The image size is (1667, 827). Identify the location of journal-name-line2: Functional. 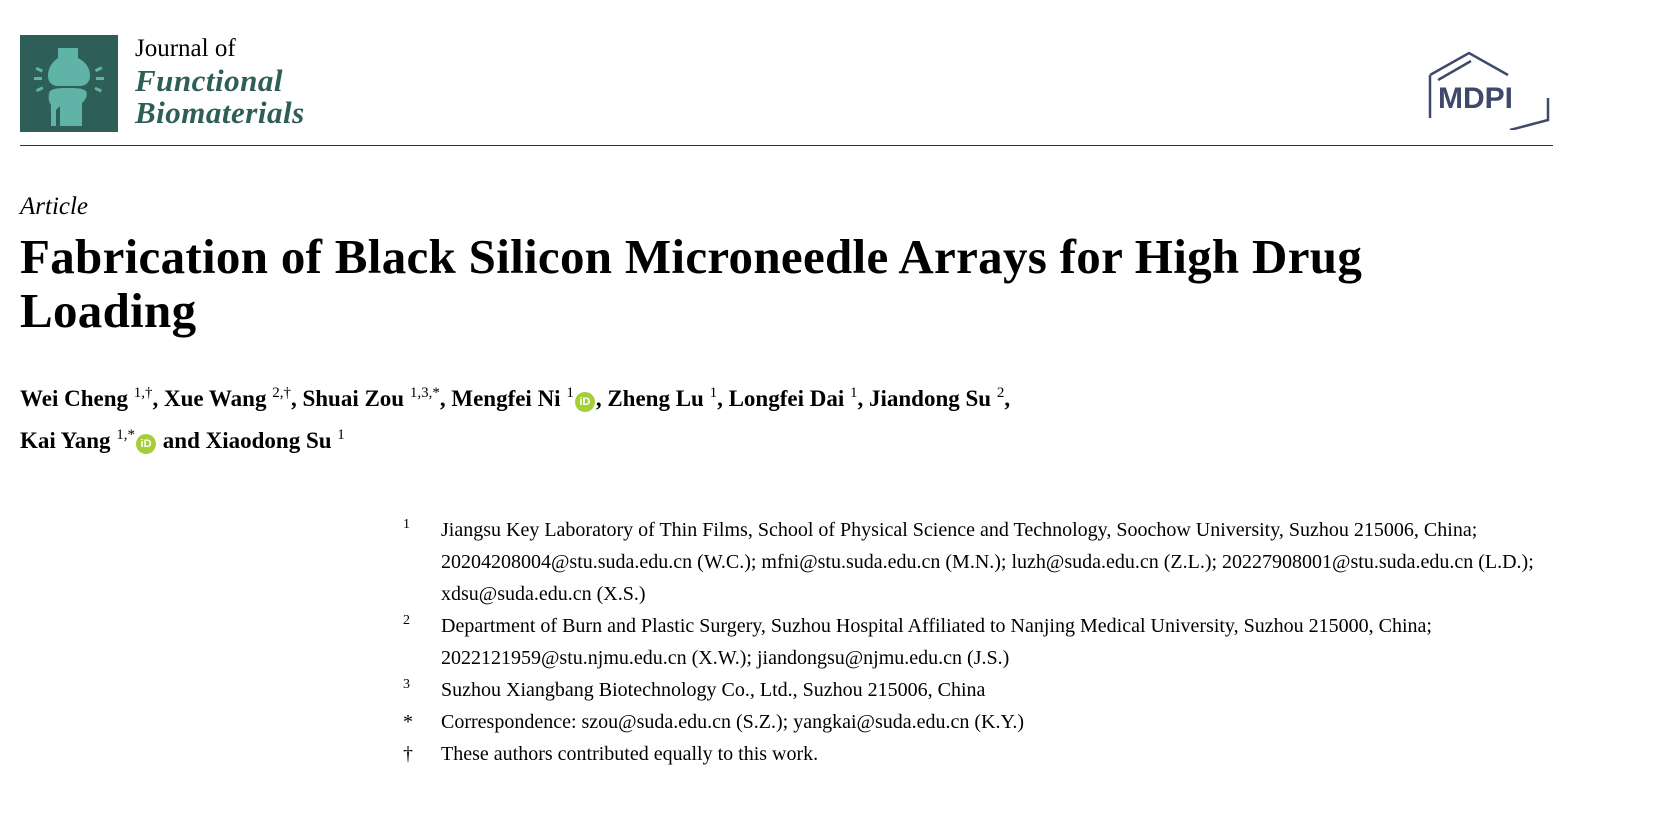
(209, 80).